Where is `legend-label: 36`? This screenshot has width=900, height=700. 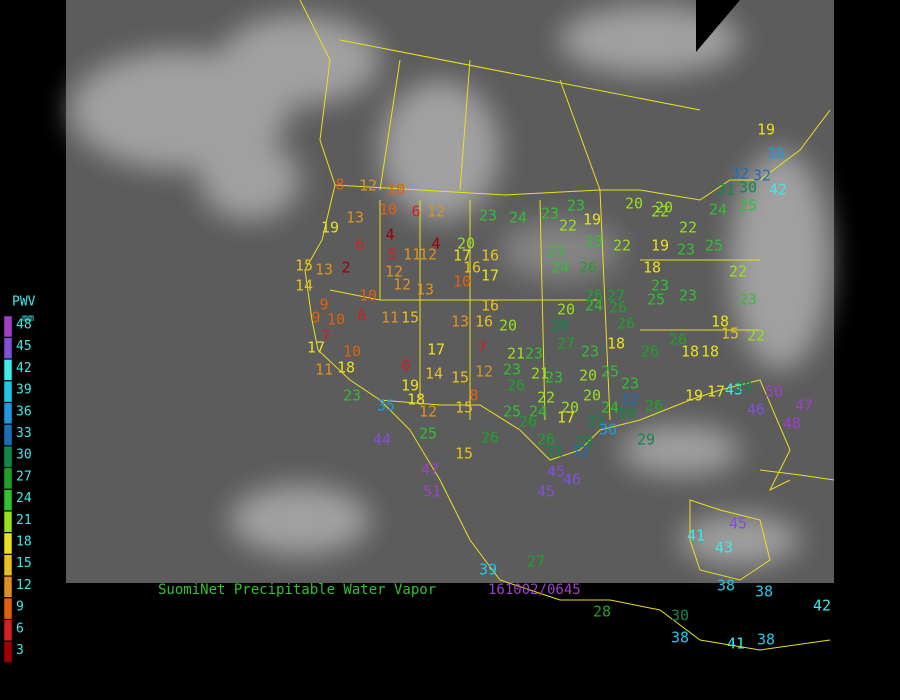 legend-label: 36 is located at coordinates (24, 411).